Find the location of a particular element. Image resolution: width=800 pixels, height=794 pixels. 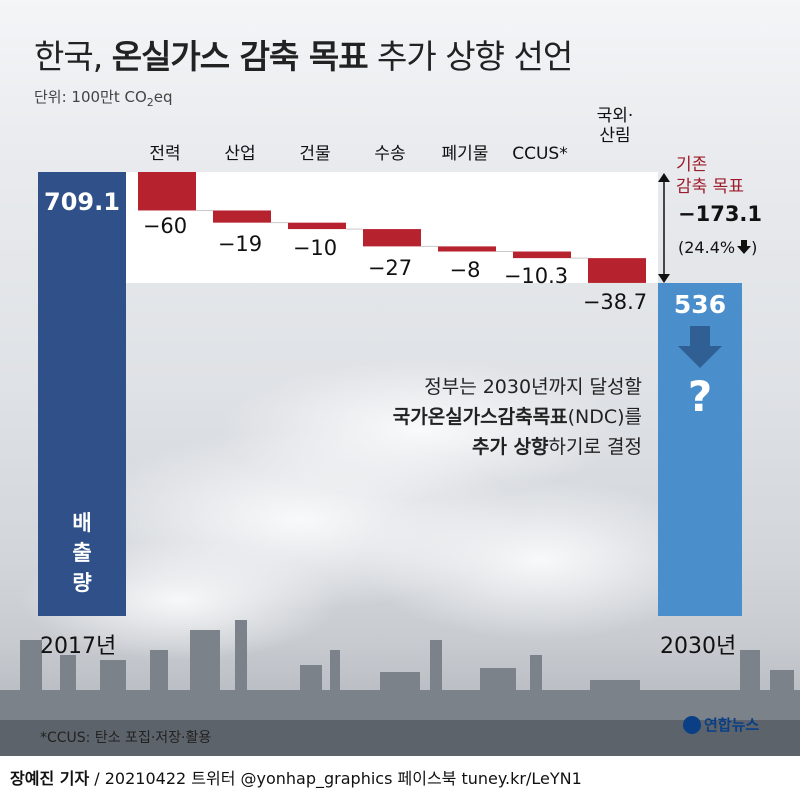

bar-2017 is located at coordinates (82, 394).